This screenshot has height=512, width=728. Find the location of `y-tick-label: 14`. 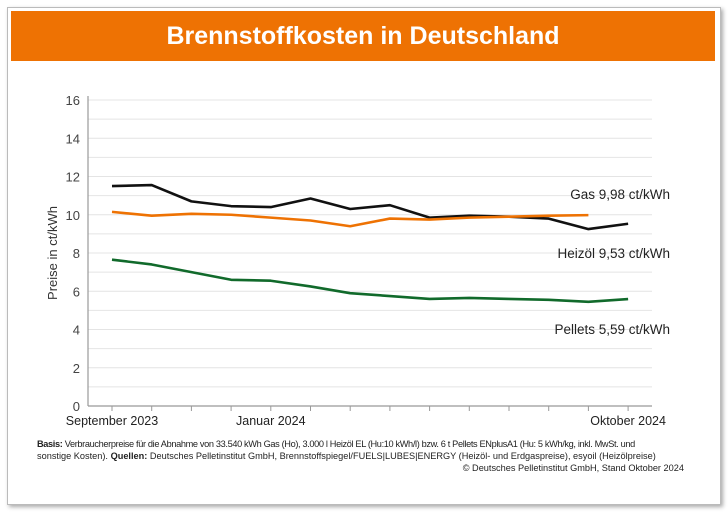

y-tick-label: 14 is located at coordinates (73, 138).